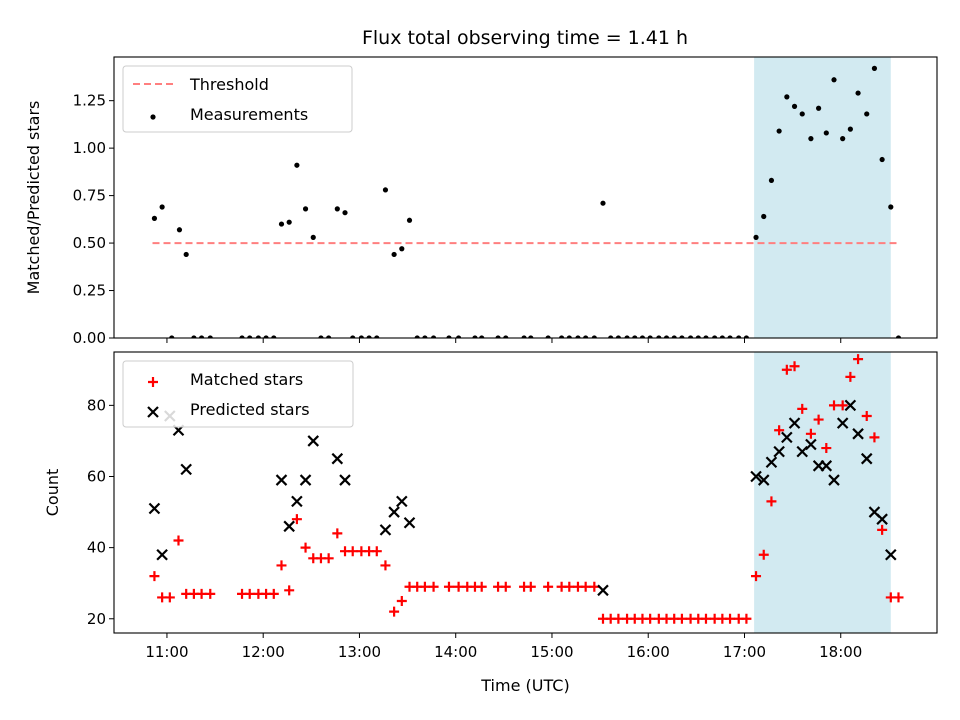 The width and height of the screenshot is (960, 720). What do you see at coordinates (551, 652) in the screenshot?
I see `x-tick-label: 15:00` at bounding box center [551, 652].